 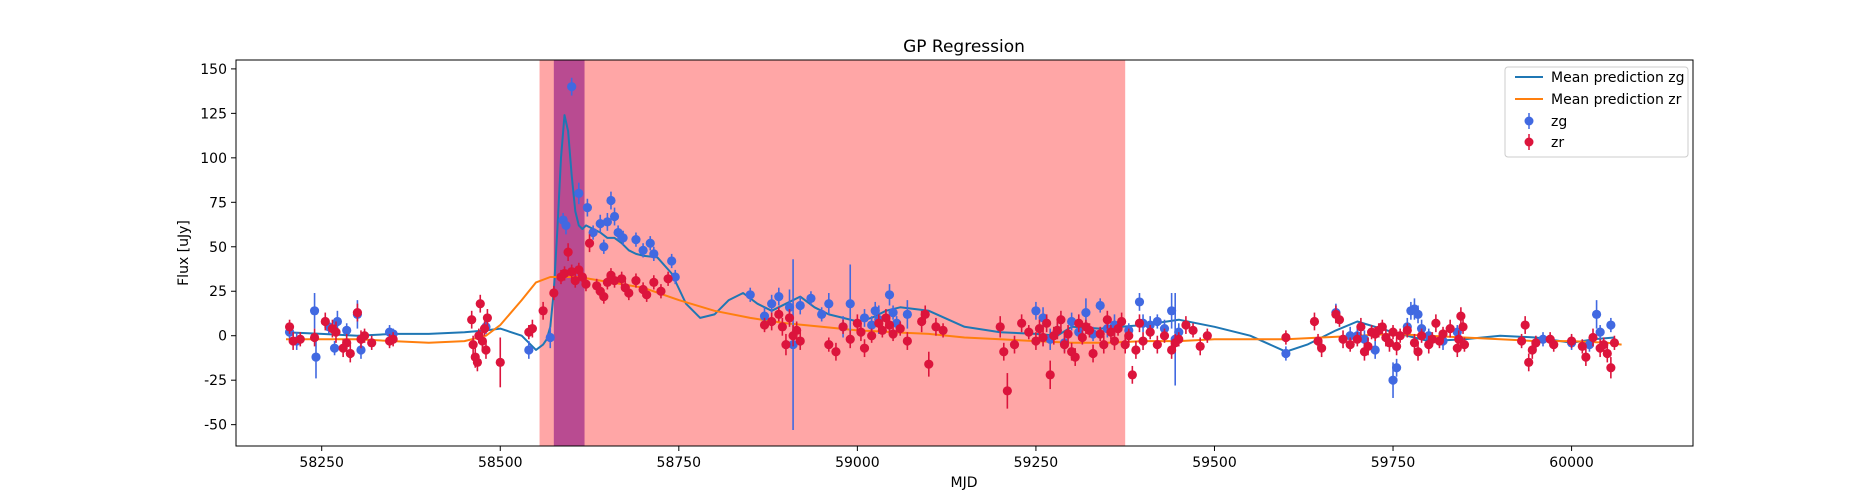 What do you see at coordinates (1393, 463) in the screenshot?
I see `x-tick-label: 59750` at bounding box center [1393, 463].